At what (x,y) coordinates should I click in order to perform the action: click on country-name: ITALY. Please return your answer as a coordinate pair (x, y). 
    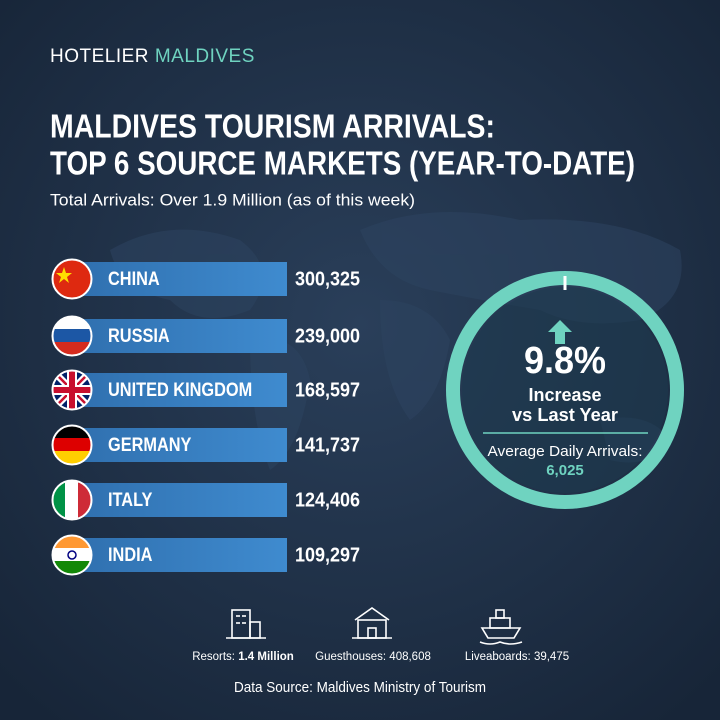
    Looking at the image, I should click on (130, 499).